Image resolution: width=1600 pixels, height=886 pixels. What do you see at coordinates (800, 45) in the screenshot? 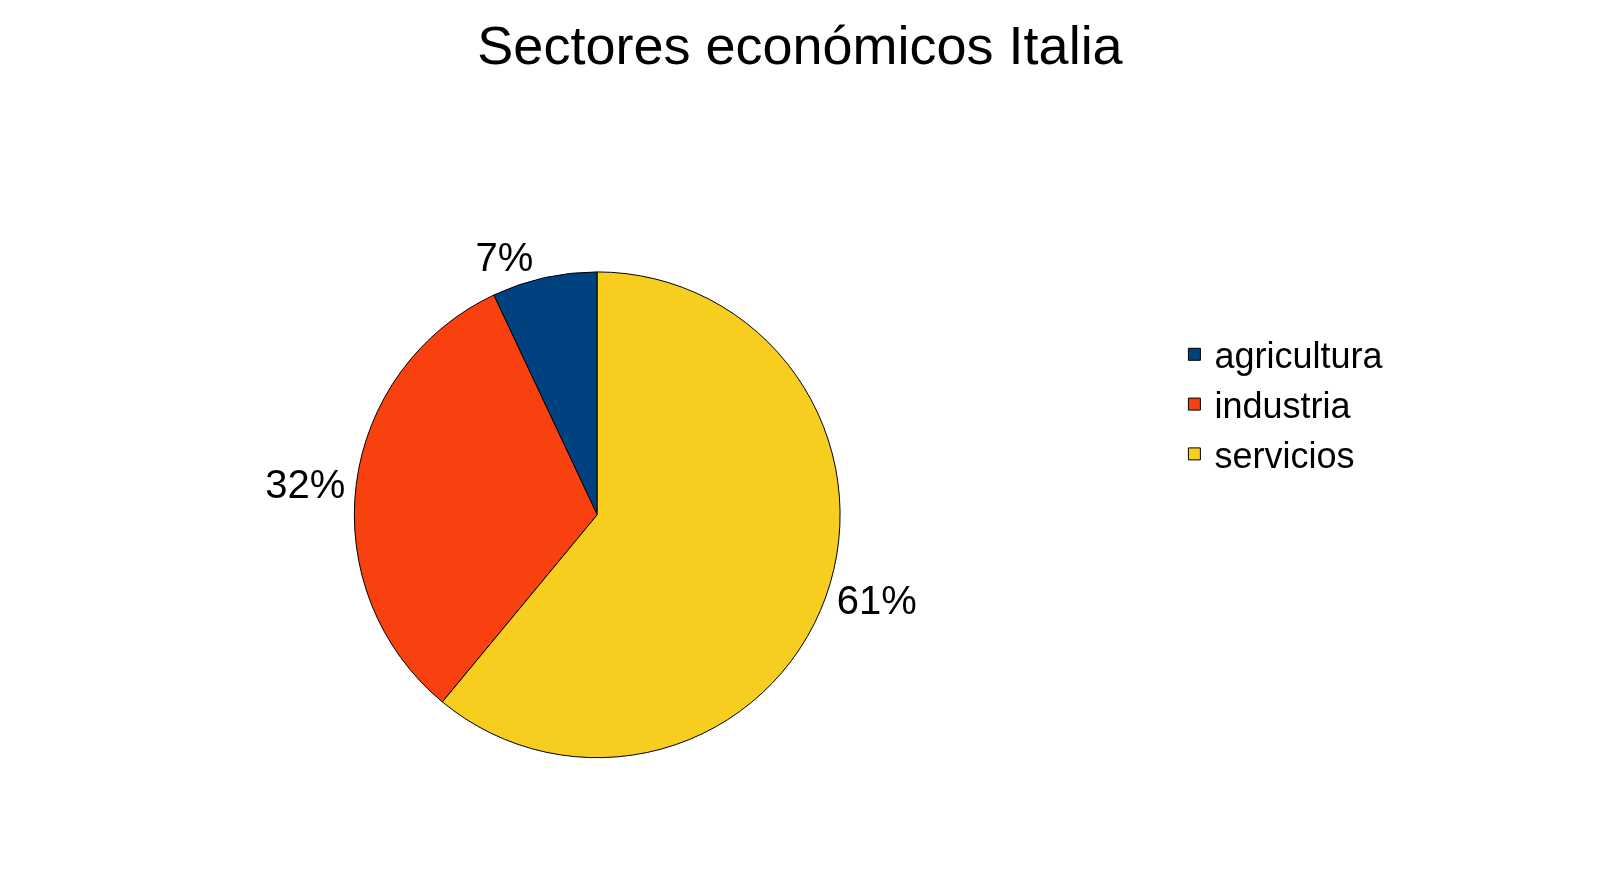
I see `chart-title: Sectores económicos Italia` at bounding box center [800, 45].